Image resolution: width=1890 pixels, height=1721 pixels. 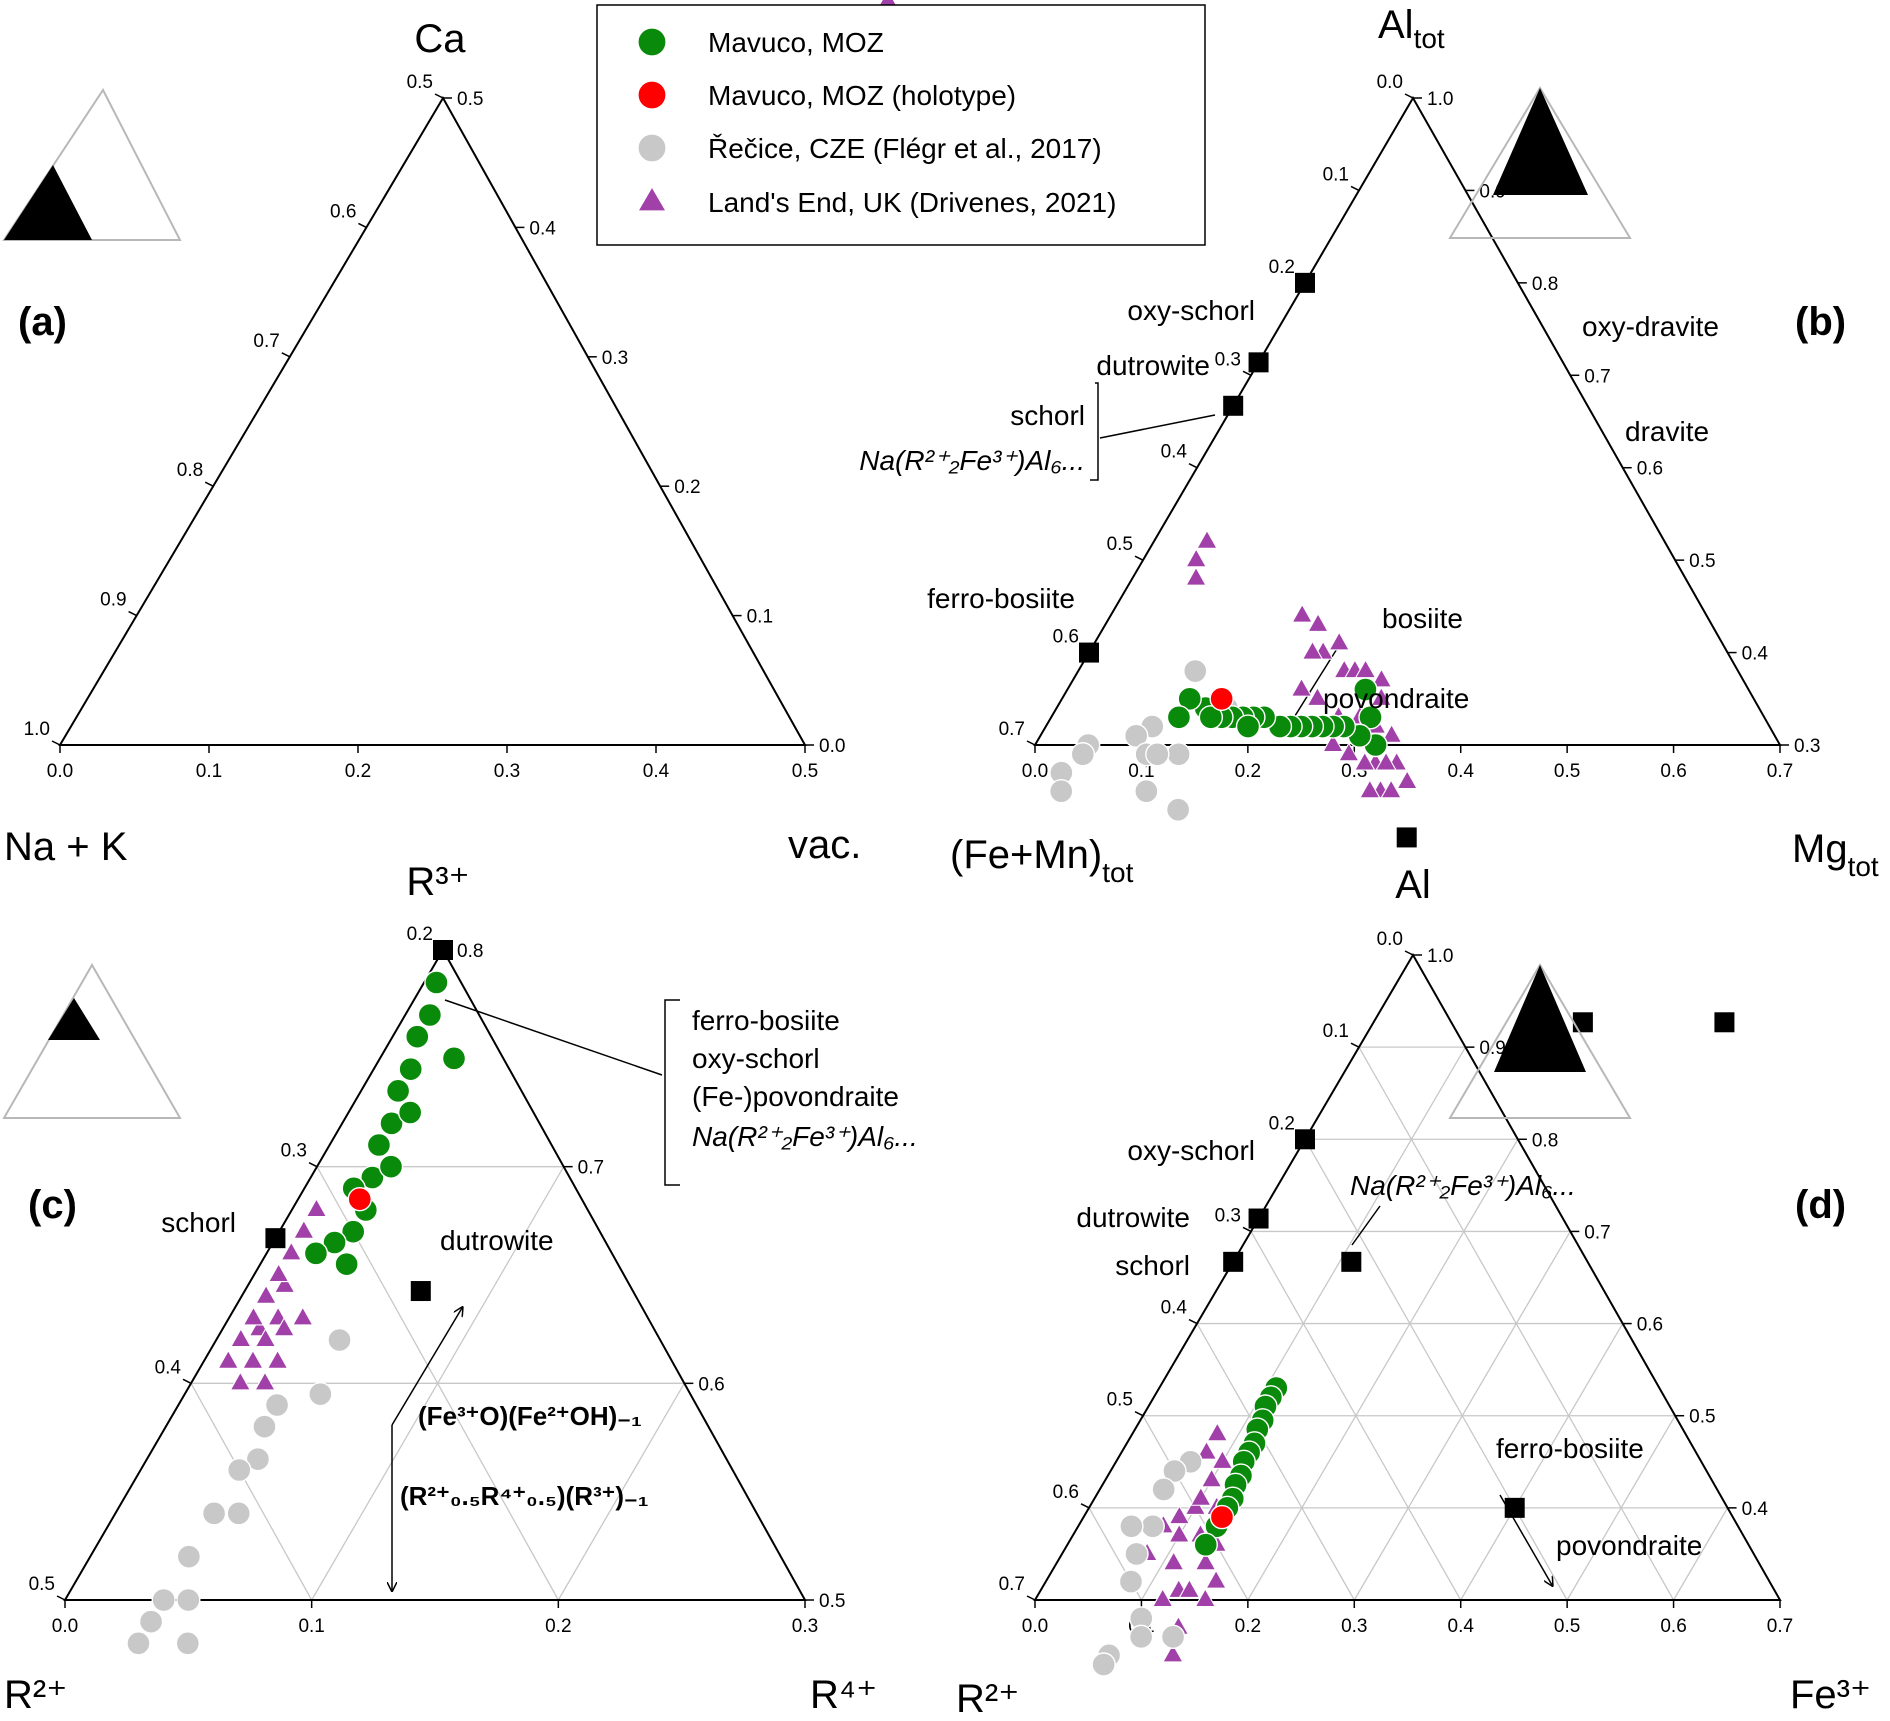 What do you see at coordinates (1525, 1539) in the screenshot?
I see `arrow-povondraite-d` at bounding box center [1525, 1539].